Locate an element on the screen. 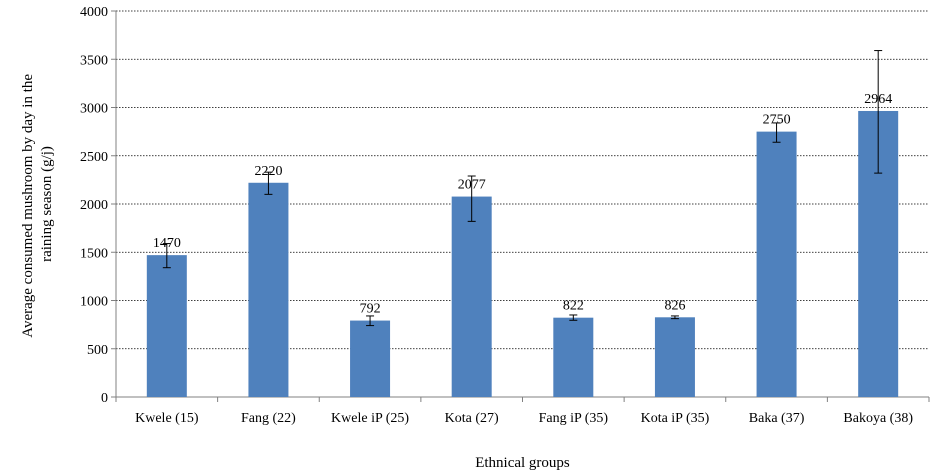 The image size is (941, 475). data-label: 792 is located at coordinates (370, 309).